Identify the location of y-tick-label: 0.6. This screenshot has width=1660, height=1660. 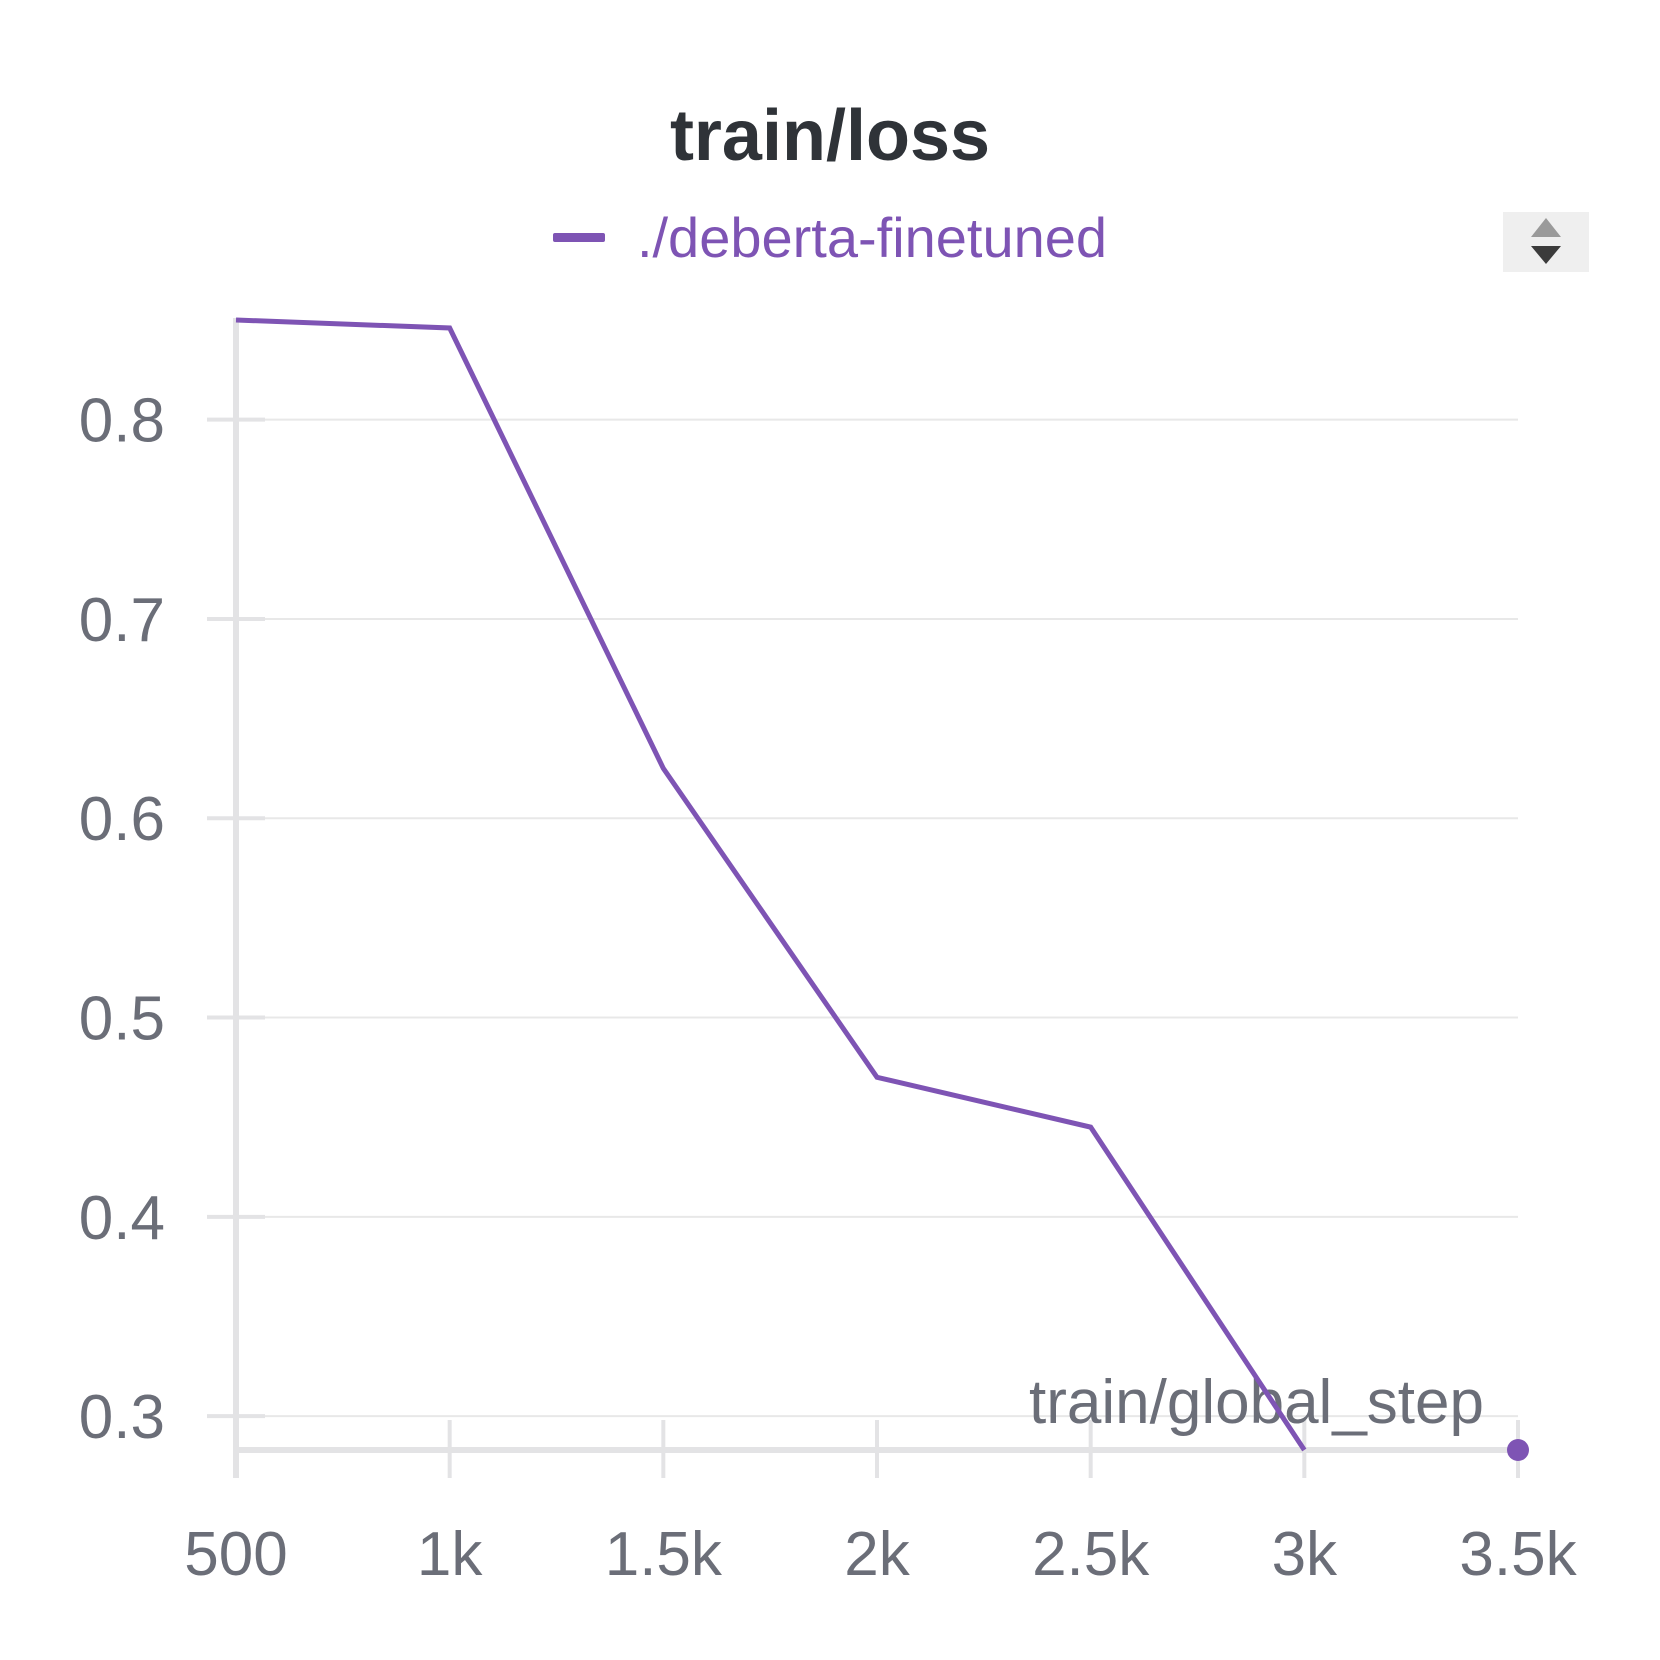
(122, 819).